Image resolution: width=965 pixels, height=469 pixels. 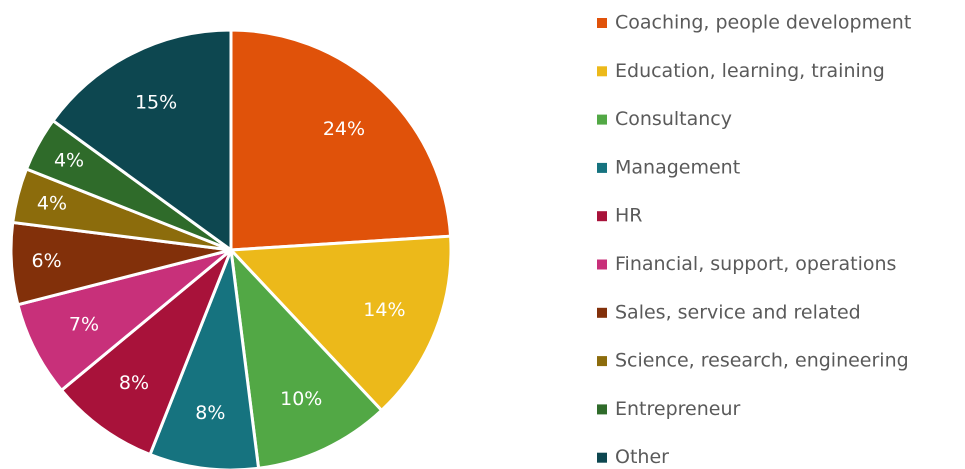 What do you see at coordinates (738, 312) in the screenshot?
I see `legend-text: Sales, service and related` at bounding box center [738, 312].